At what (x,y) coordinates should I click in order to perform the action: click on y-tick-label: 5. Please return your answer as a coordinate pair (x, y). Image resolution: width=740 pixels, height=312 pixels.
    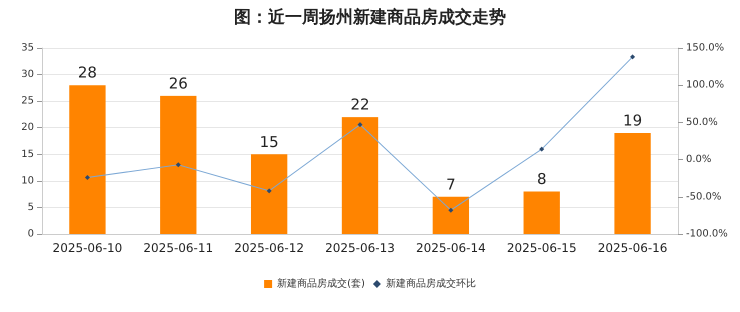
    Looking at the image, I should click on (31, 207).